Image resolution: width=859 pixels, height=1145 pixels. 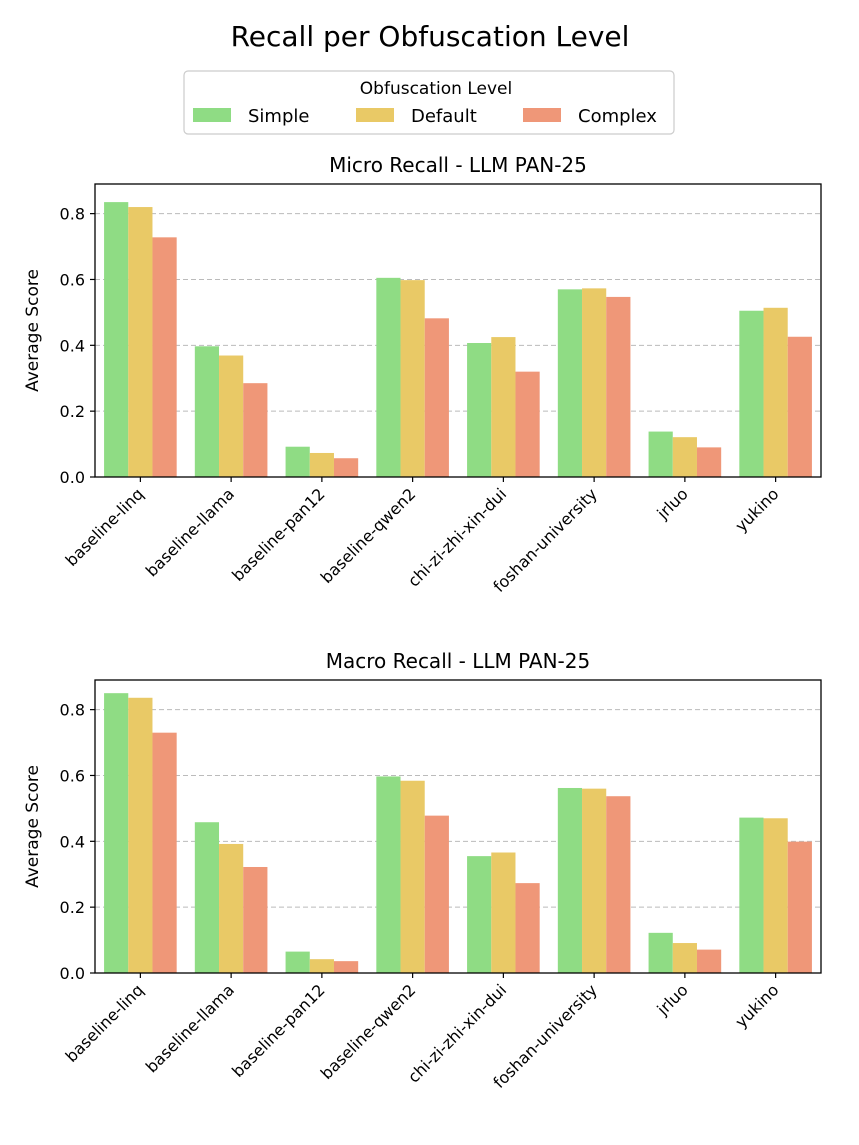 What do you see at coordinates (458, 661) in the screenshot?
I see `chart-title: Macro Recall - LLM PAN-25` at bounding box center [458, 661].